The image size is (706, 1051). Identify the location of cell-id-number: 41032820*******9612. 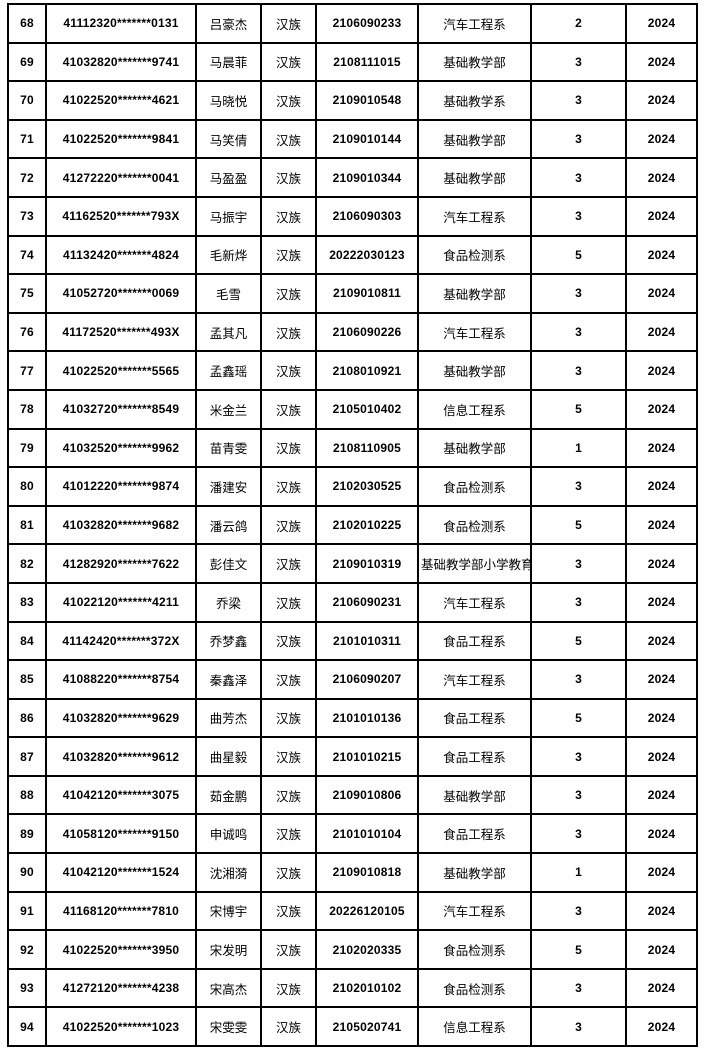
(121, 756).